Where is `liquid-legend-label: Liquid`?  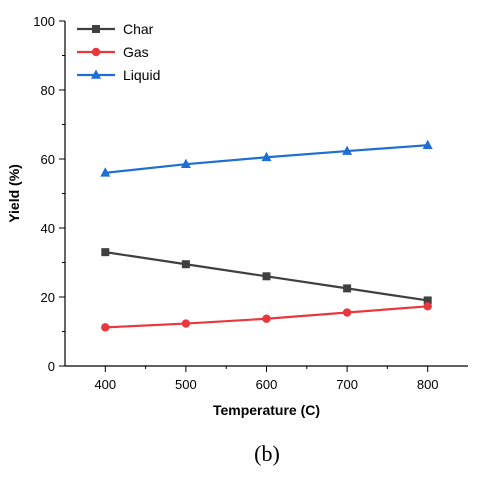
liquid-legend-label: Liquid is located at coordinates (141, 75).